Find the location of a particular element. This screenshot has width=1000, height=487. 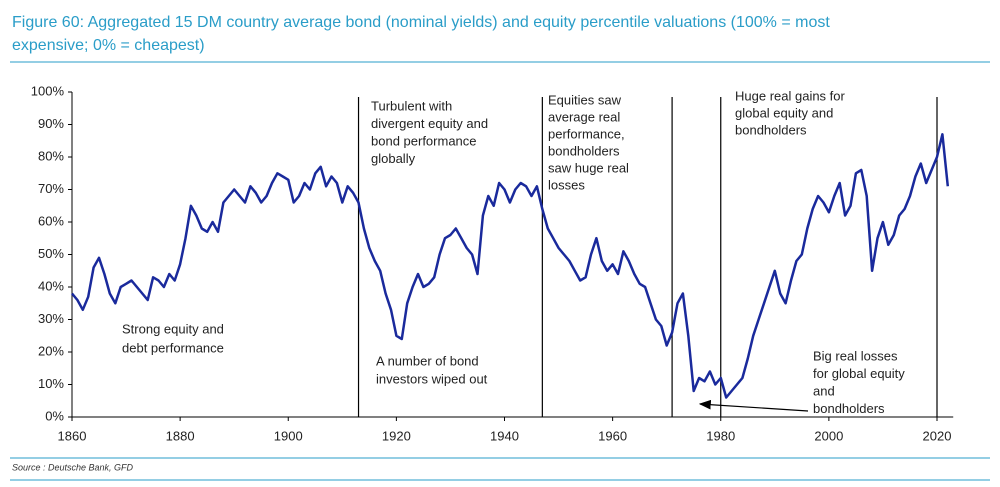

annotation: investors wiped out is located at coordinates (432, 378).